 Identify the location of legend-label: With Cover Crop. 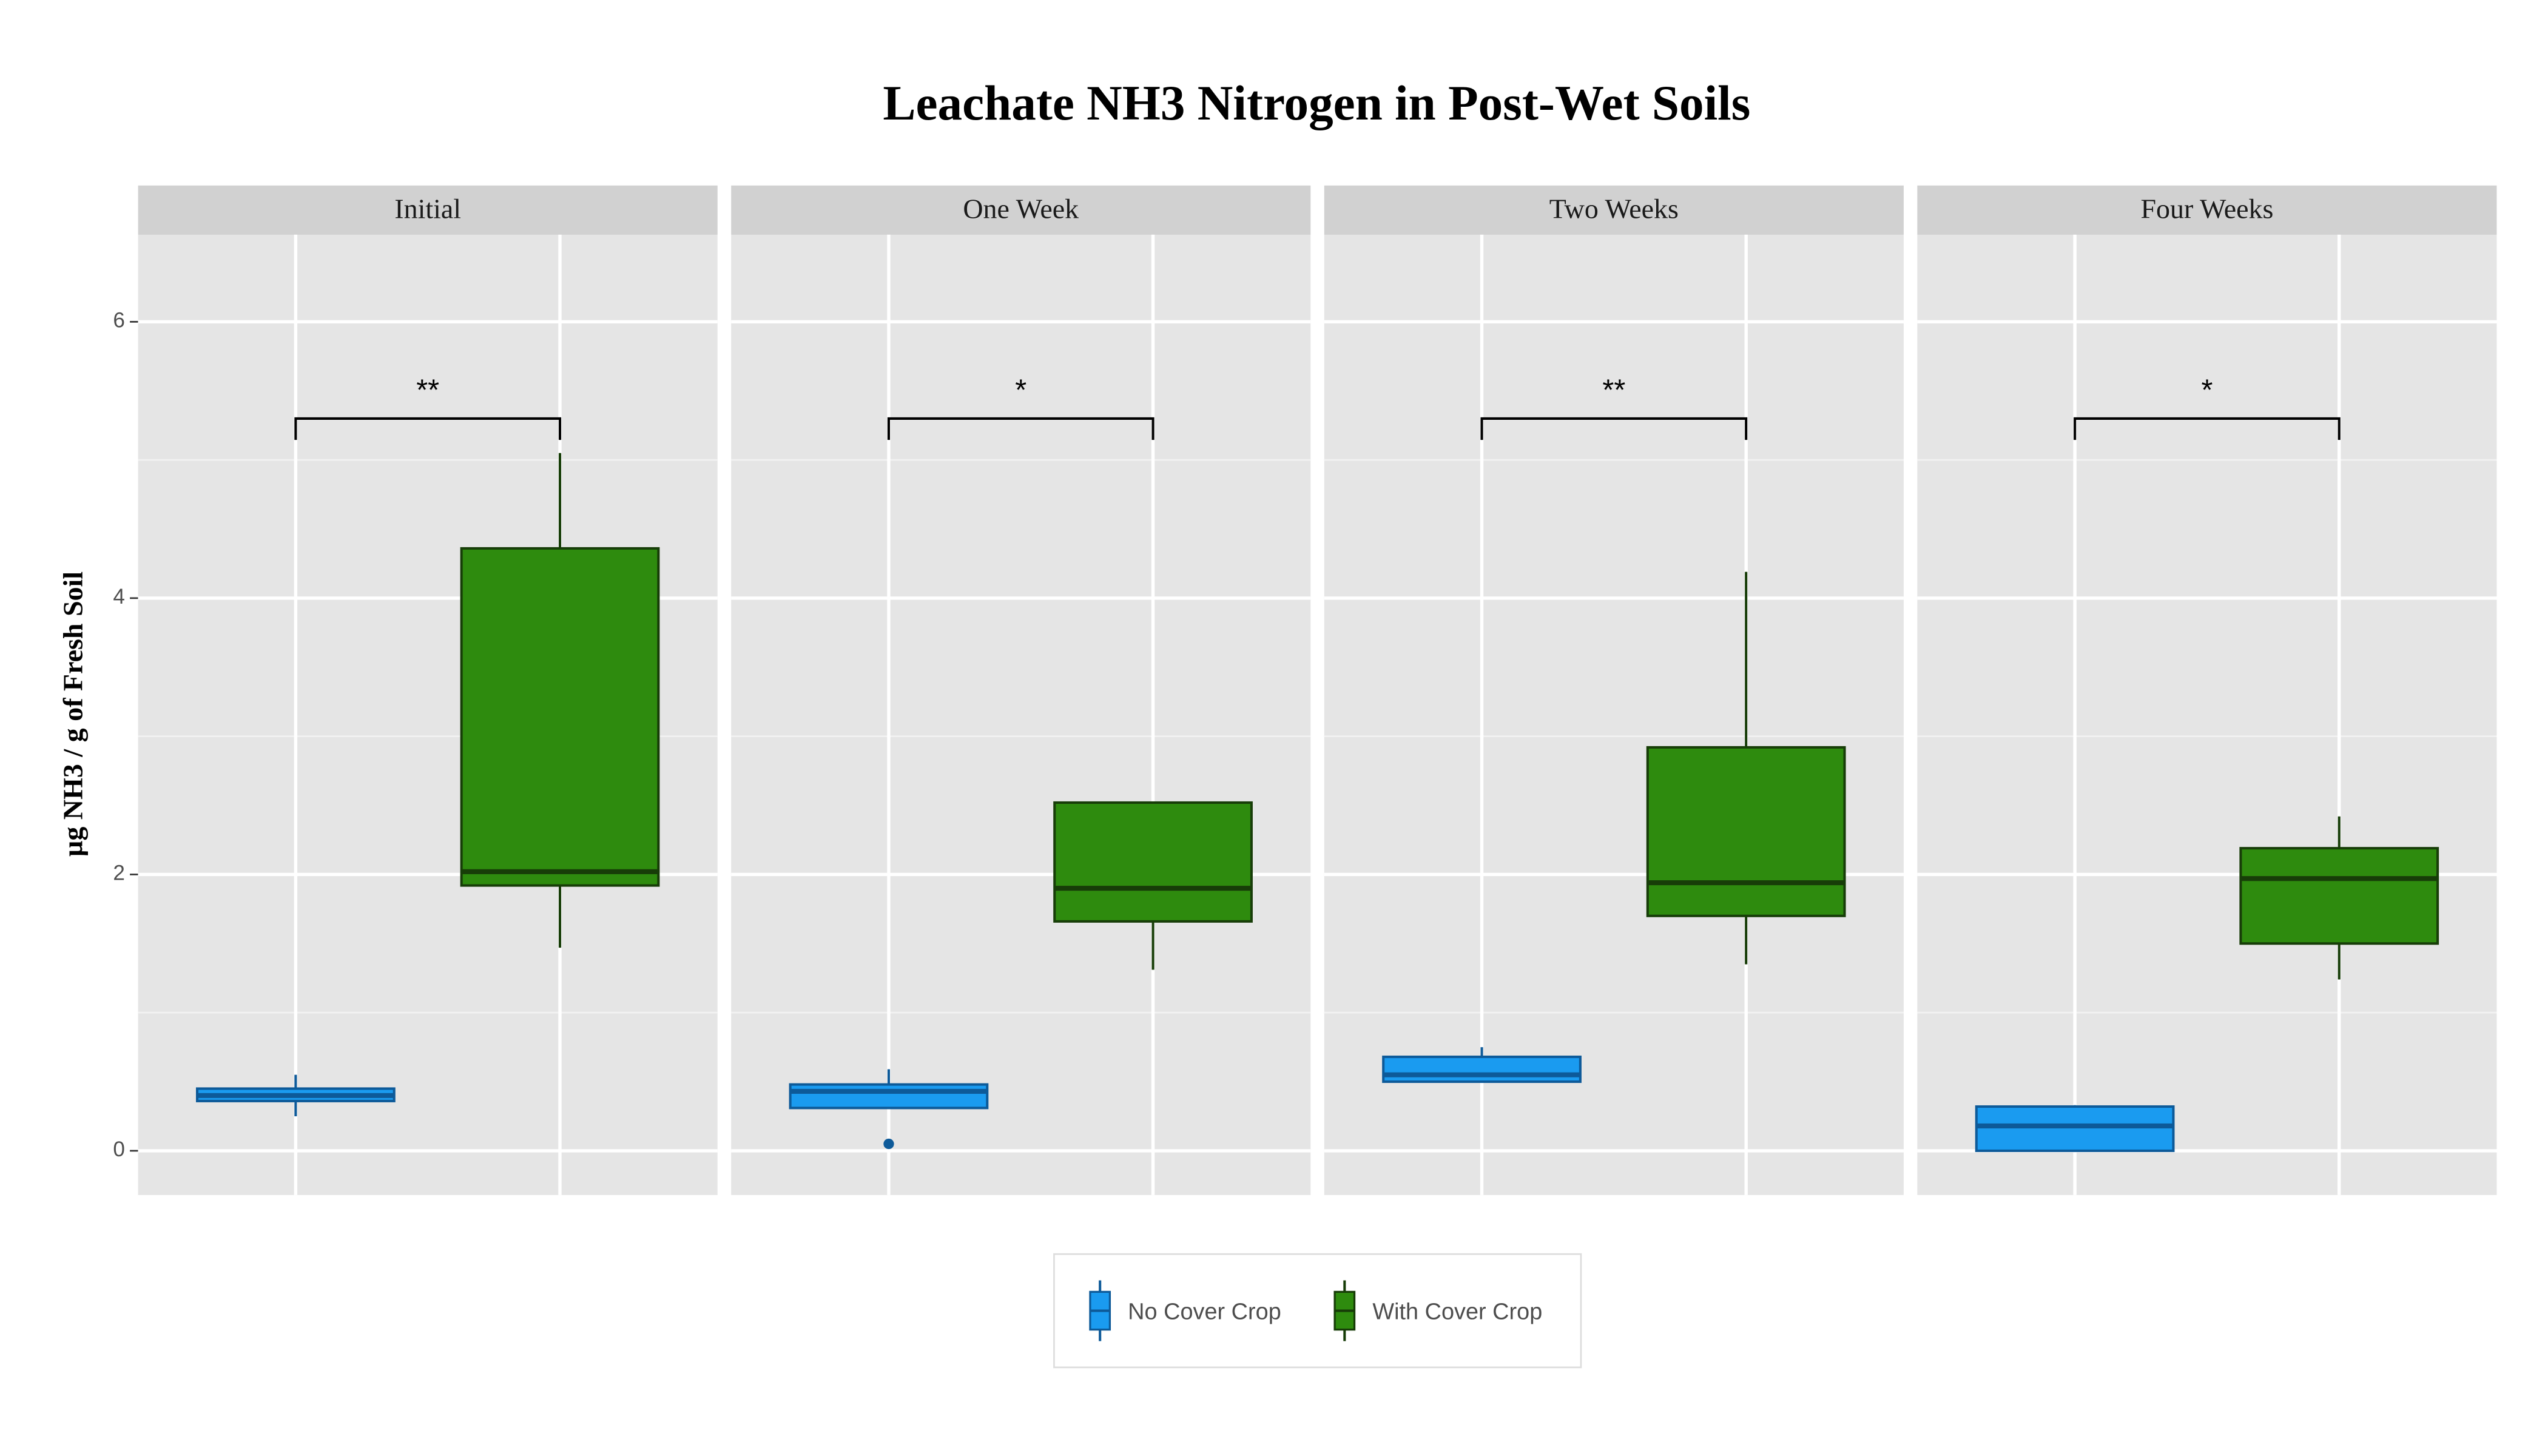
(1457, 1312).